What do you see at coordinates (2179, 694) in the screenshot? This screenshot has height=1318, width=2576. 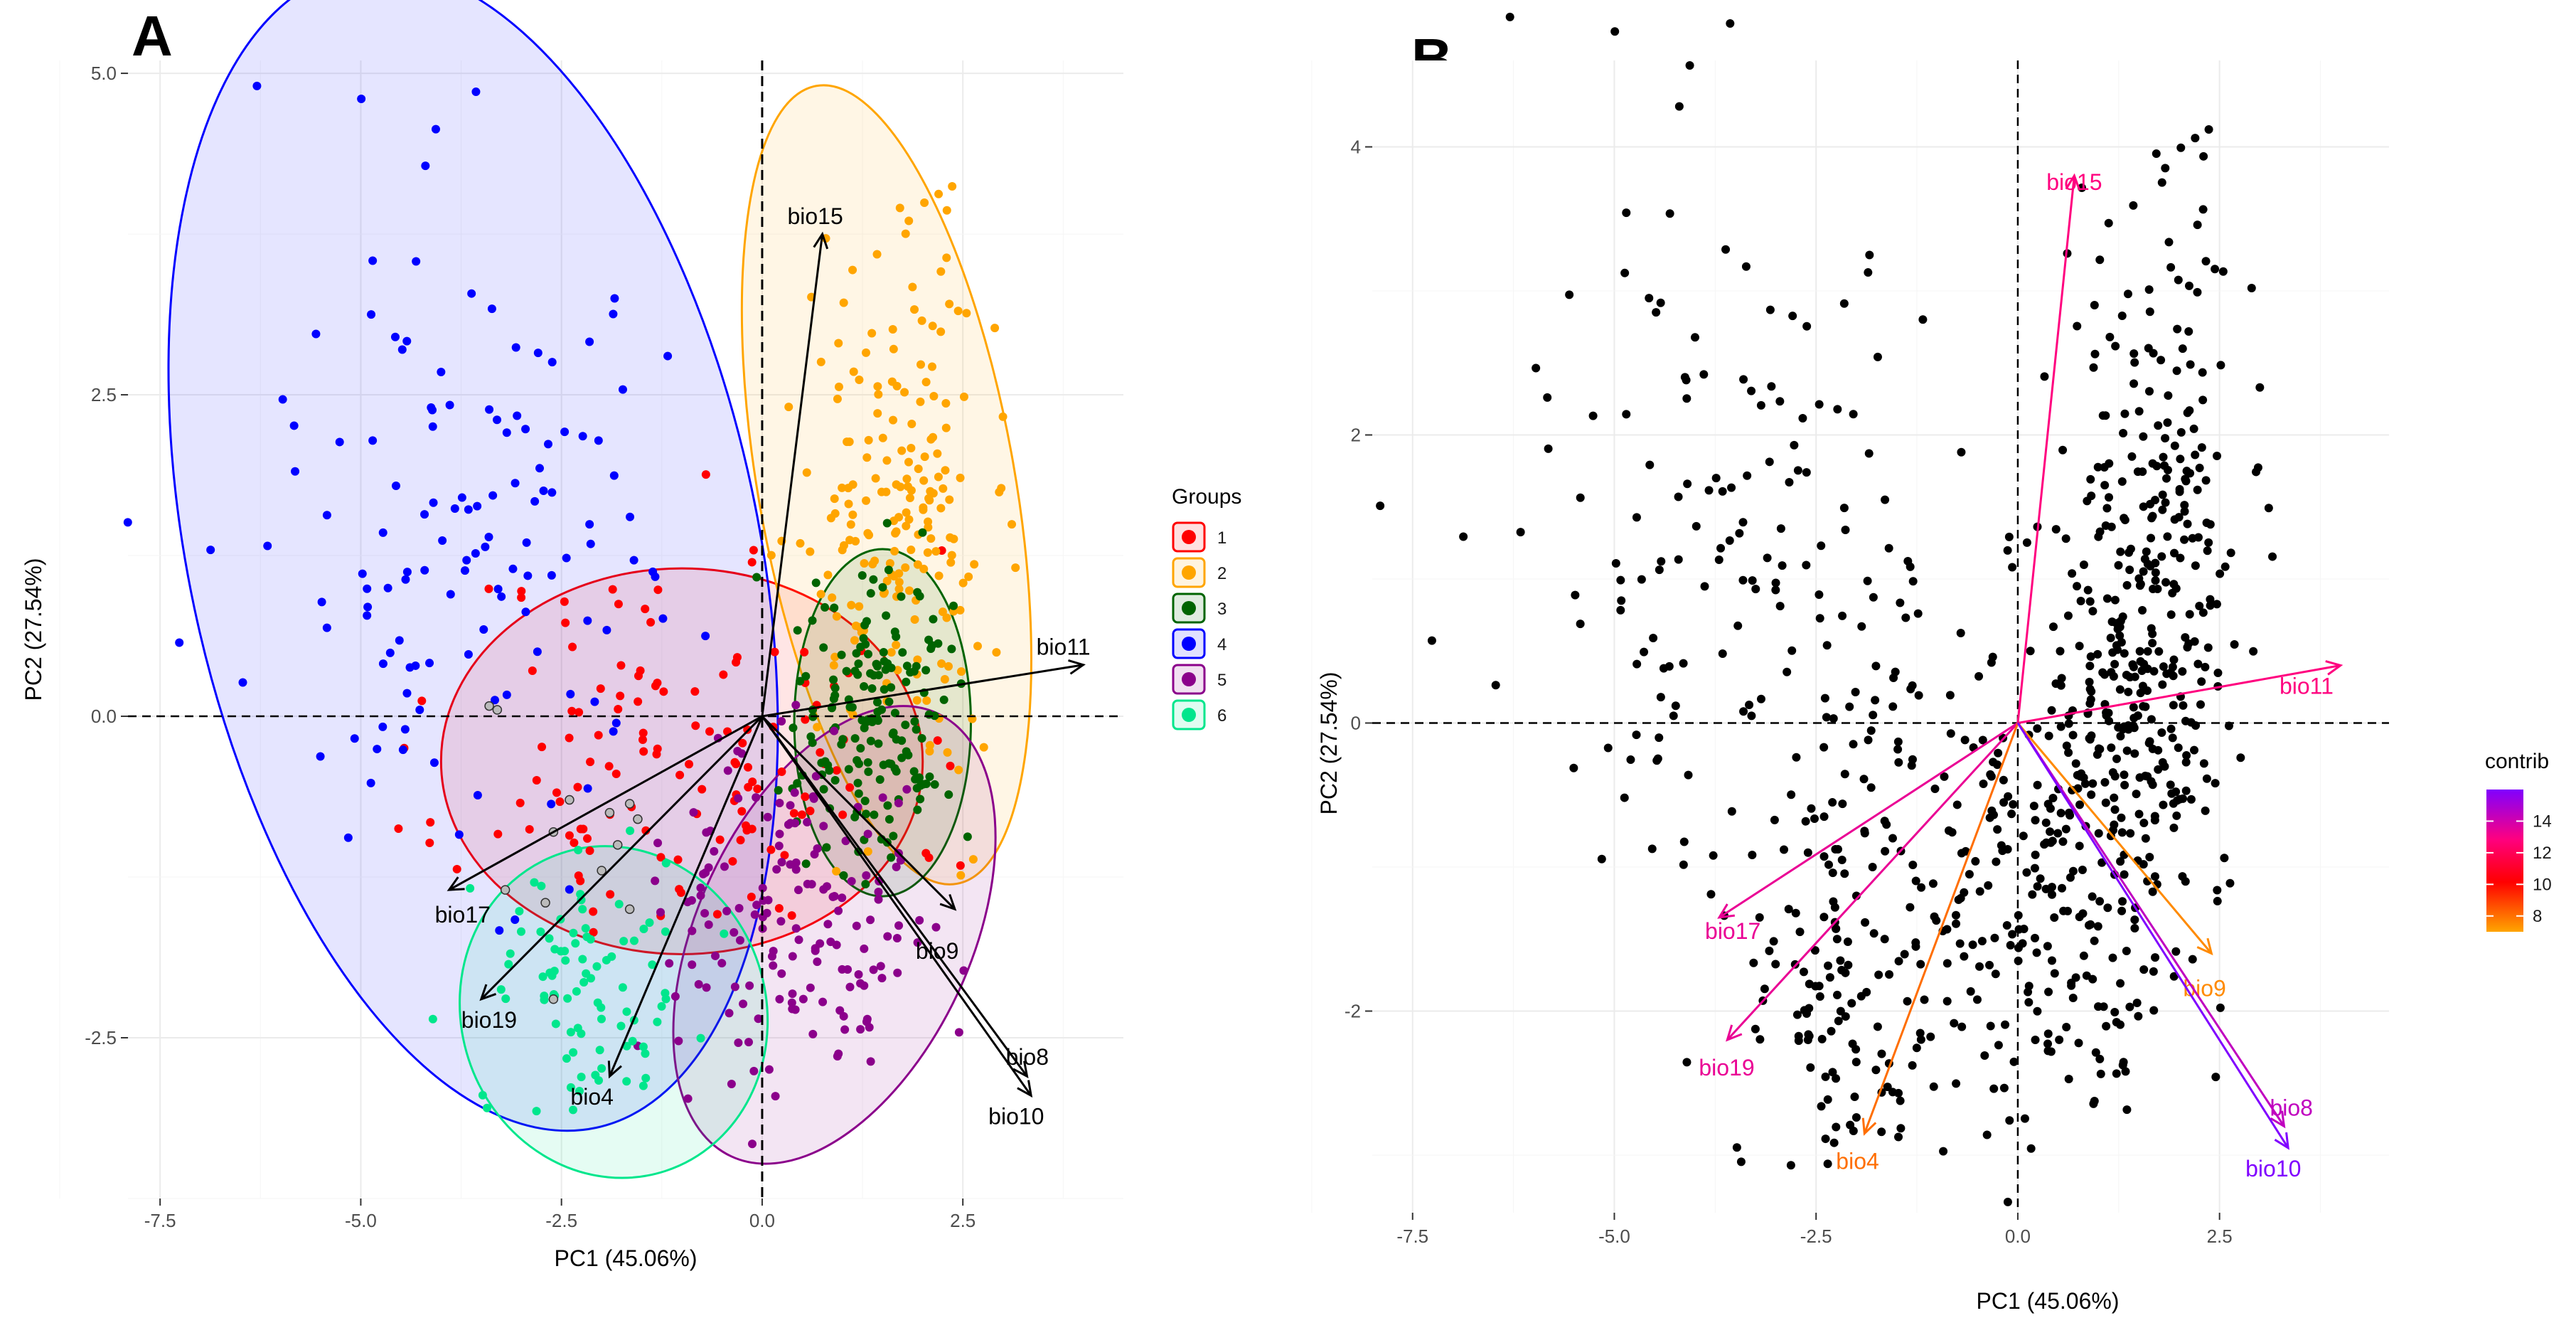 I see `loading-arrow-bio11` at bounding box center [2179, 694].